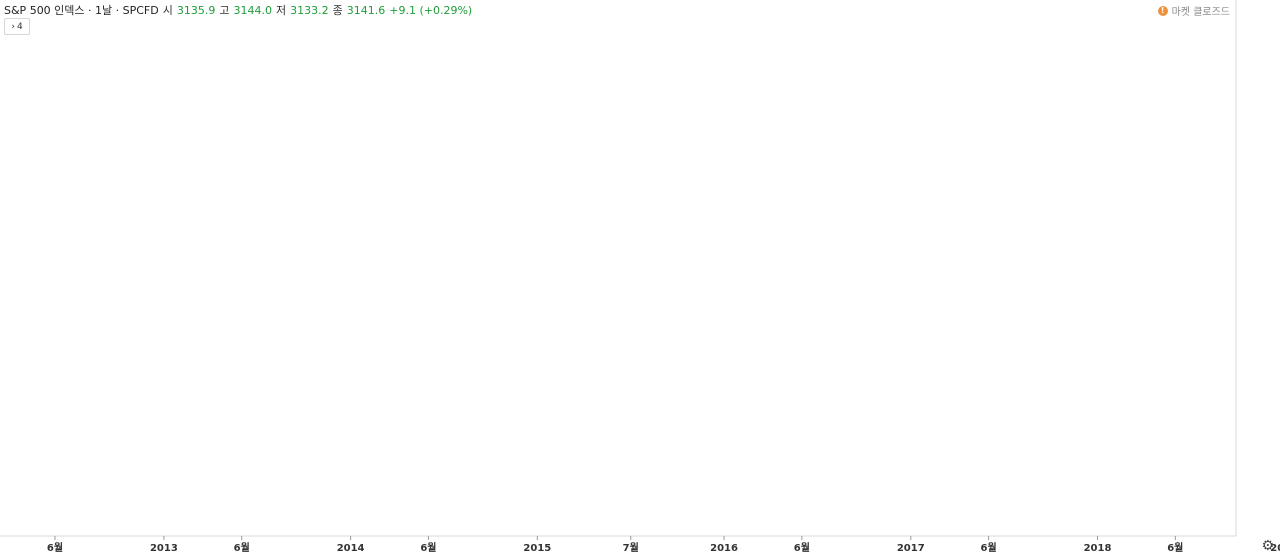  Describe the element at coordinates (337, 10) in the screenshot. I see `close-label: 종` at that location.